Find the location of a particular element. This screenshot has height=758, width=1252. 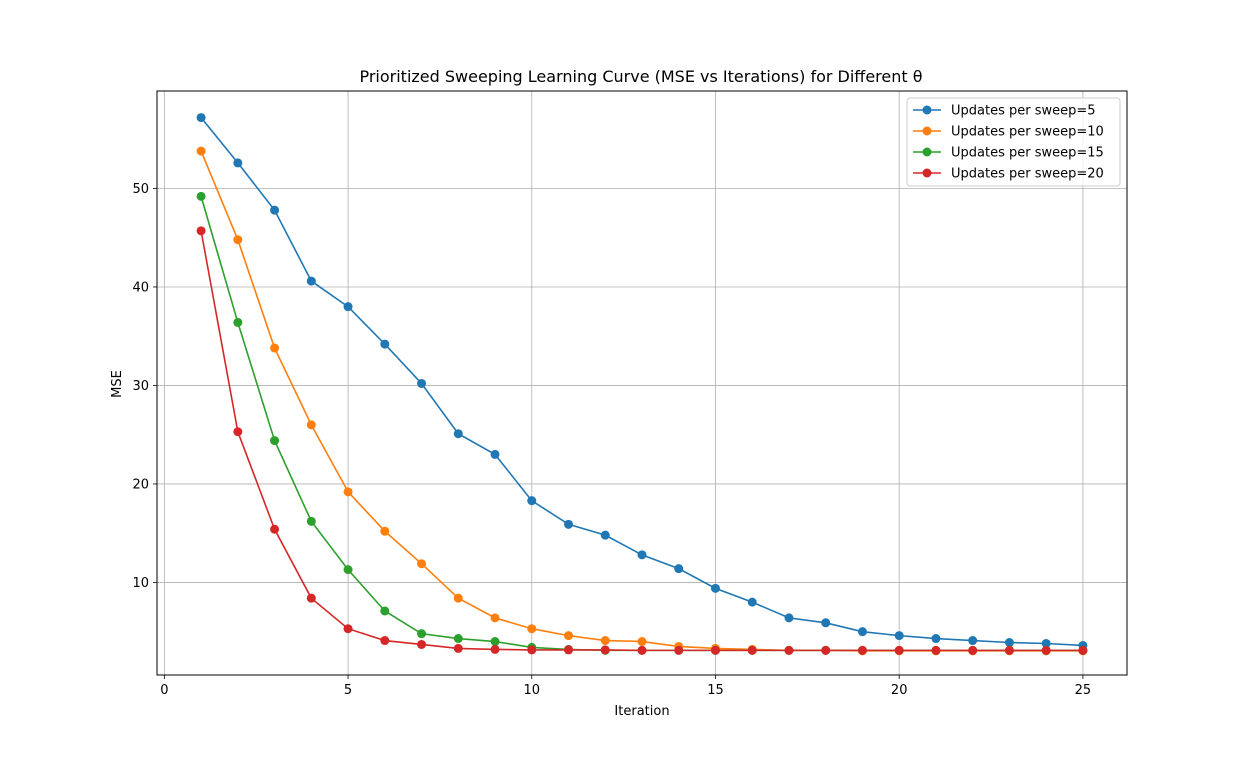

legend-box is located at coordinates (1013, 142).